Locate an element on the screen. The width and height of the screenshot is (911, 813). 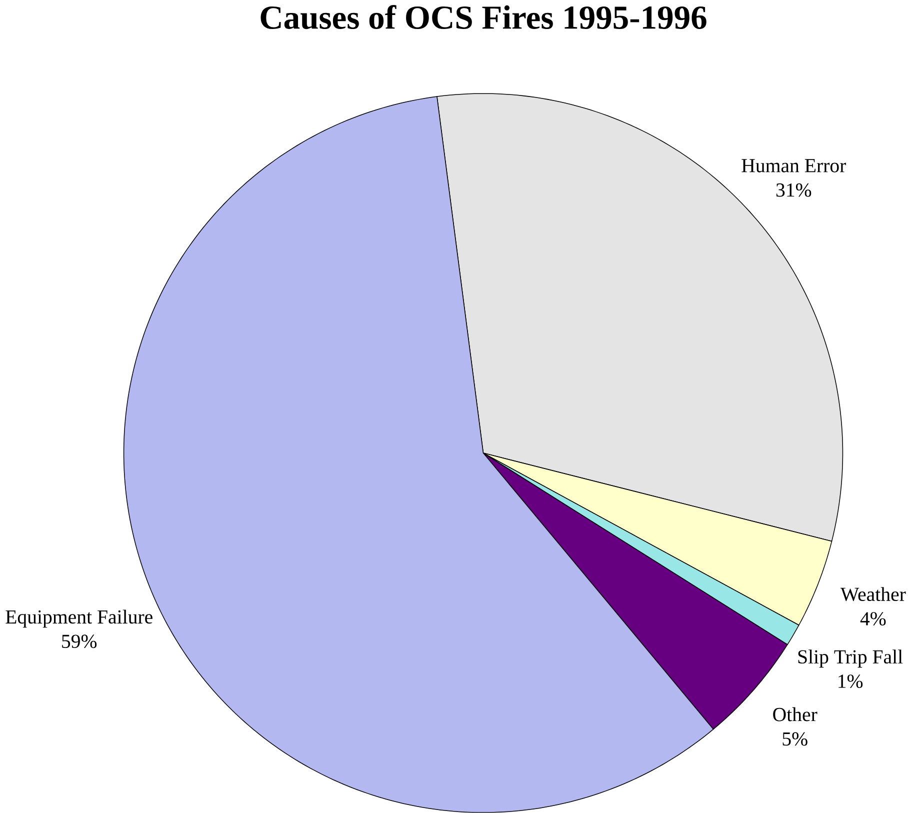
data-label: 4% is located at coordinates (873, 619).